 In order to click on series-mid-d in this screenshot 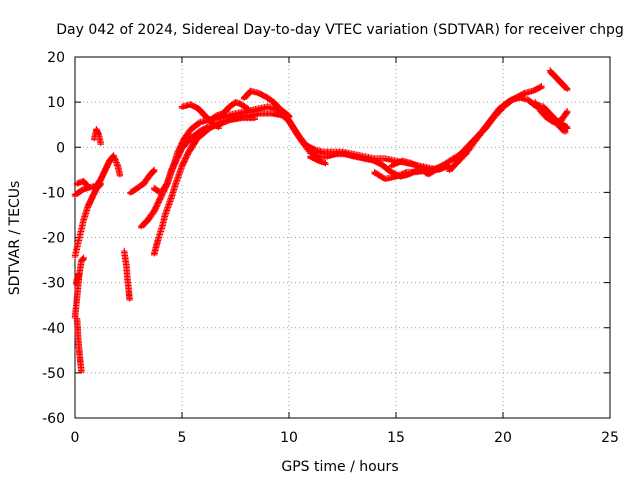, I will do `click(401, 174)`.